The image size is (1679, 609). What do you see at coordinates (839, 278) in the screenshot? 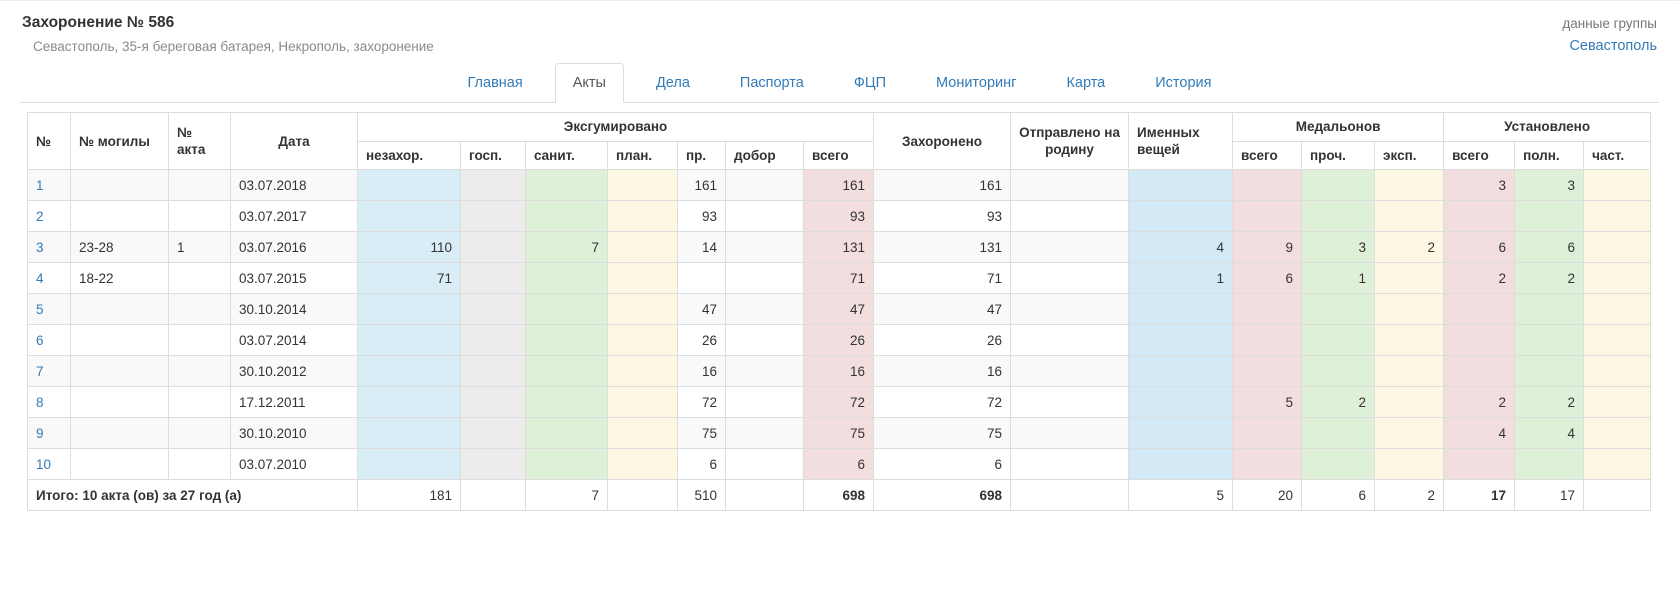
I see `table-row: 4 18-22 03.07.2015 71 71 71 1 6 1 2 2` at bounding box center [839, 278].